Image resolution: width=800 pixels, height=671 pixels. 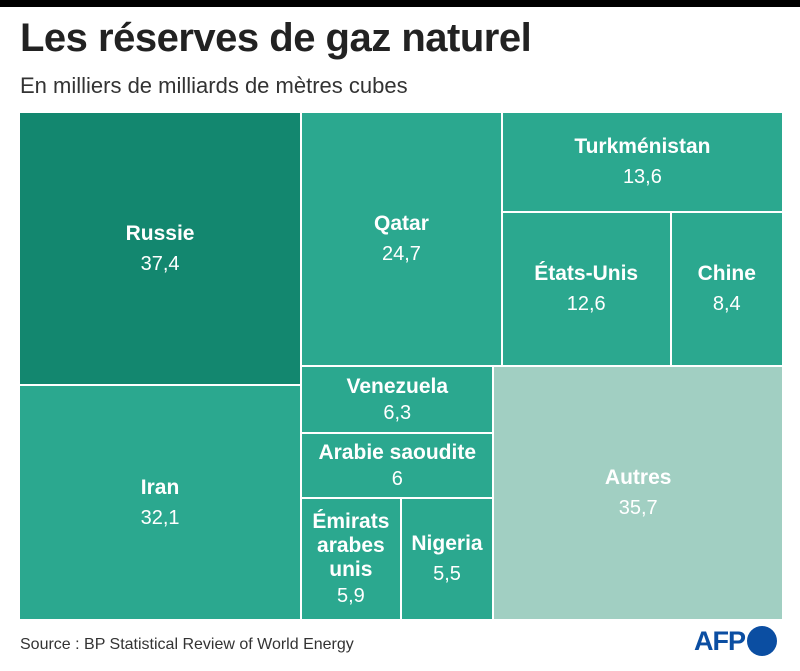 I want to click on afp-logo-dot, so click(x=762, y=641).